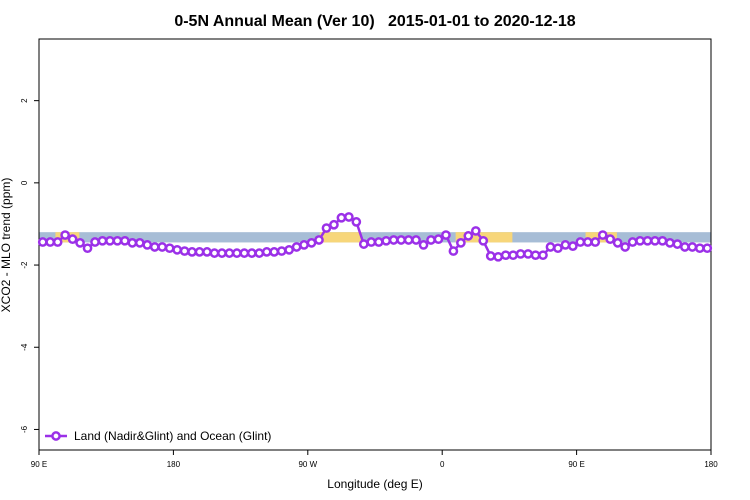  What do you see at coordinates (442, 464) in the screenshot?
I see `x-tick-label: 0` at bounding box center [442, 464].